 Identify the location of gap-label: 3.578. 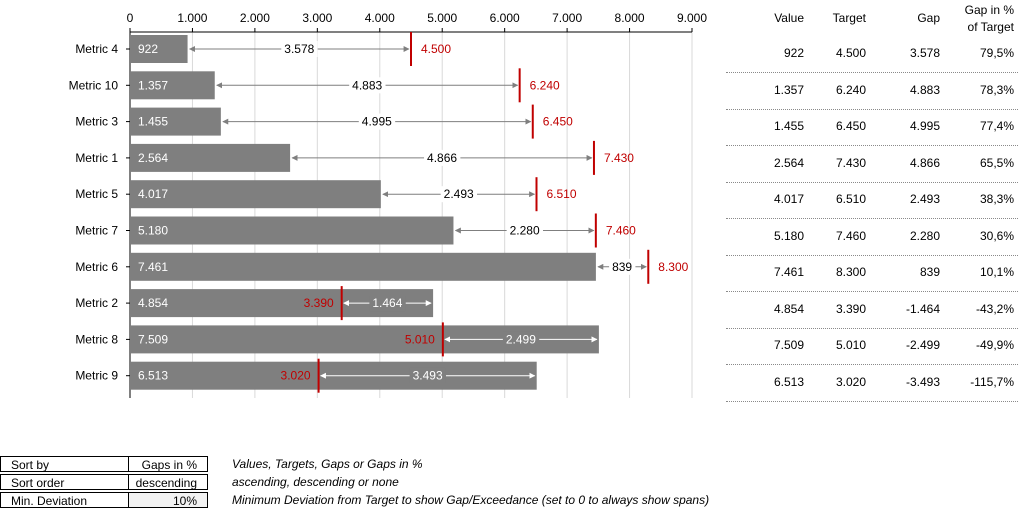
(299, 49).